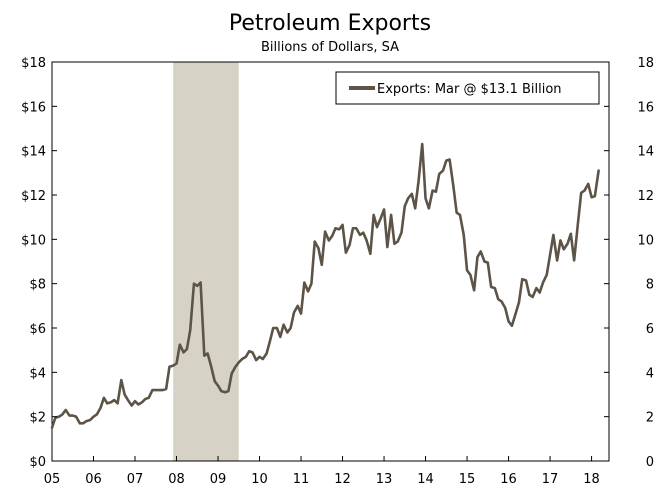  Describe the element at coordinates (33, 107) in the screenshot. I see `y-tick-label-left: $16` at that location.